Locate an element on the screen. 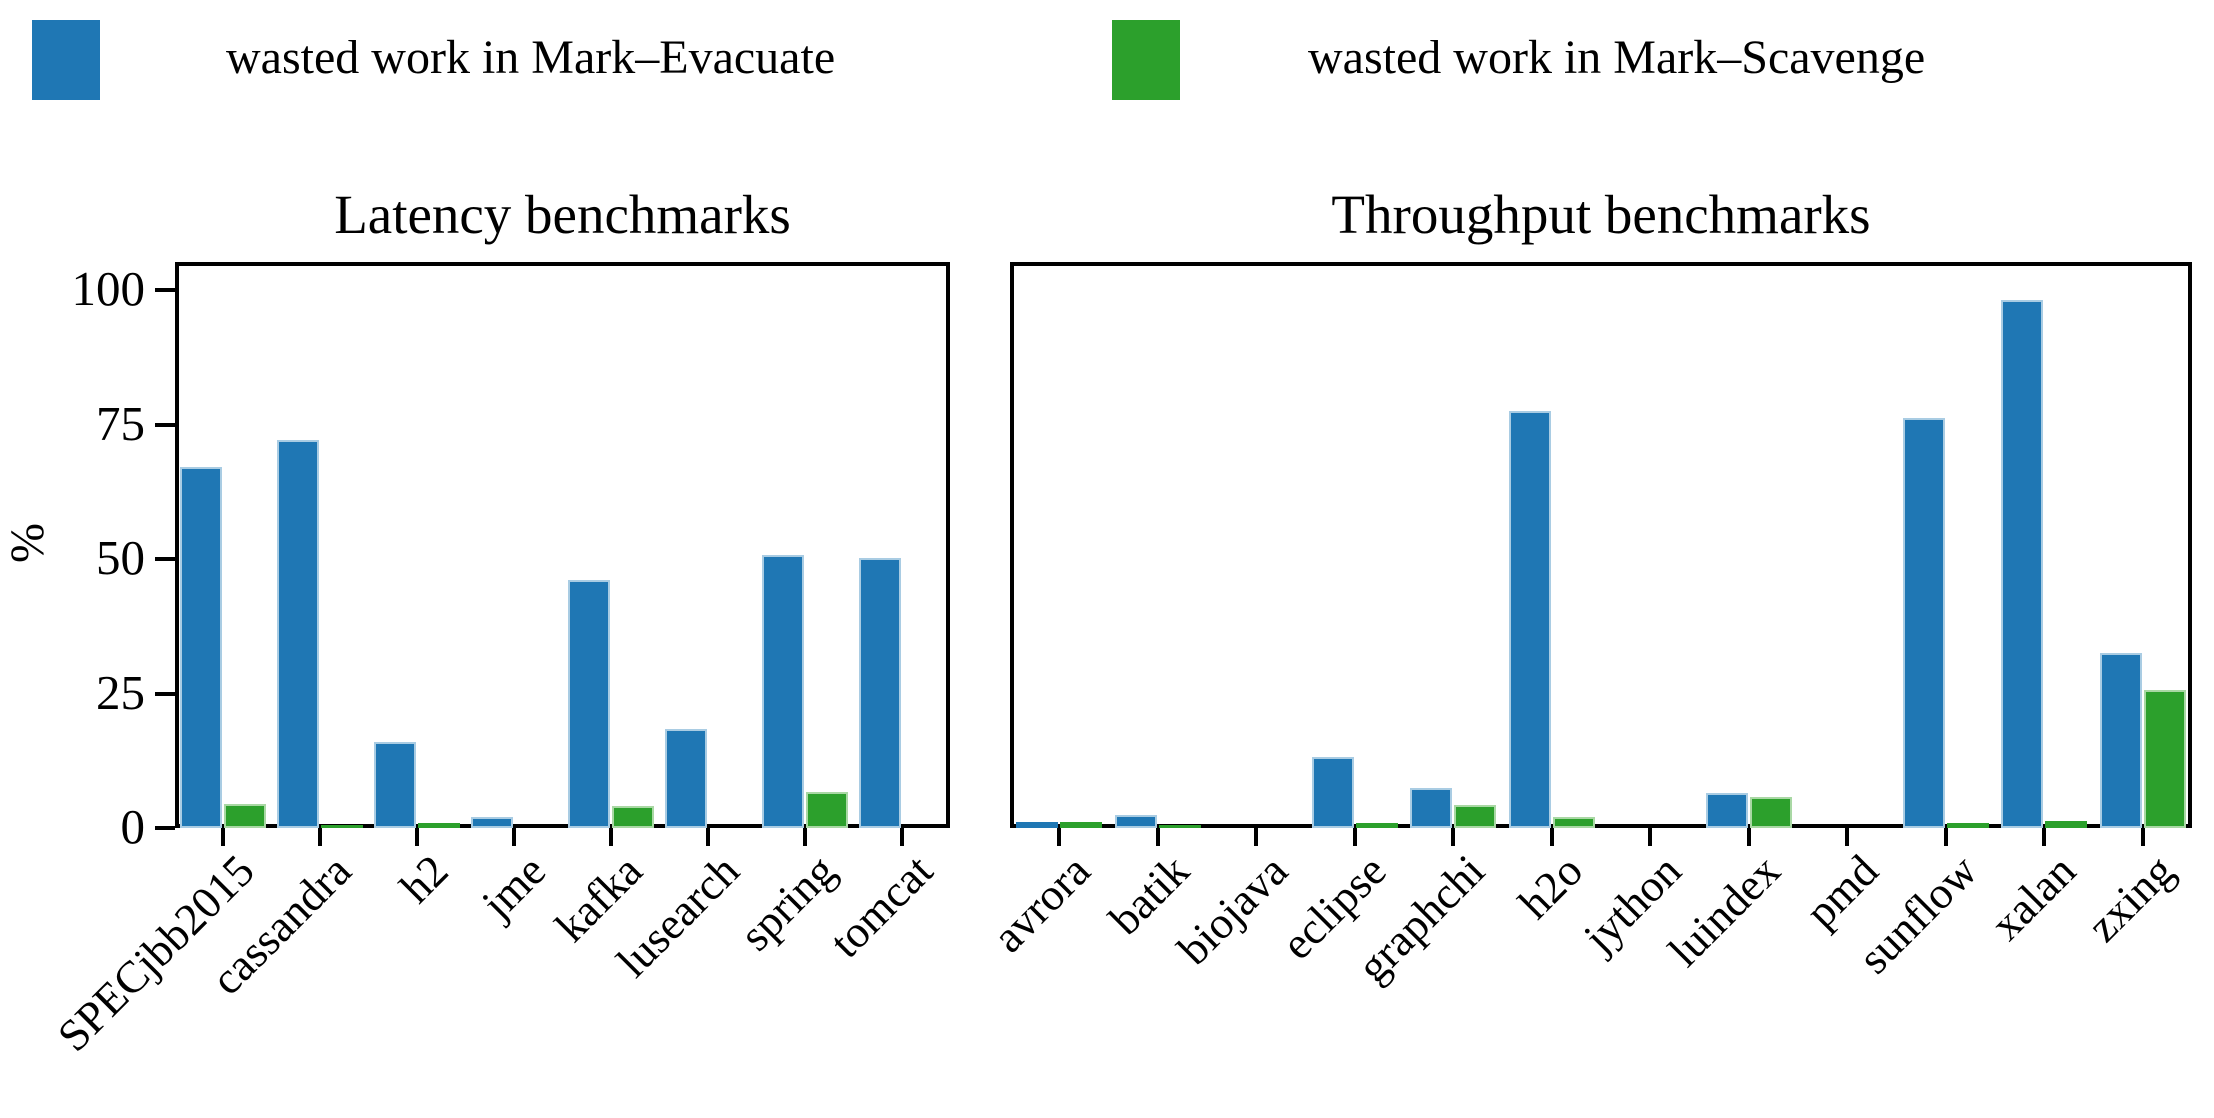 Image resolution: width=2214 pixels, height=1118 pixels. bar-latency-tomcat-mark-evacuate is located at coordinates (879, 692).